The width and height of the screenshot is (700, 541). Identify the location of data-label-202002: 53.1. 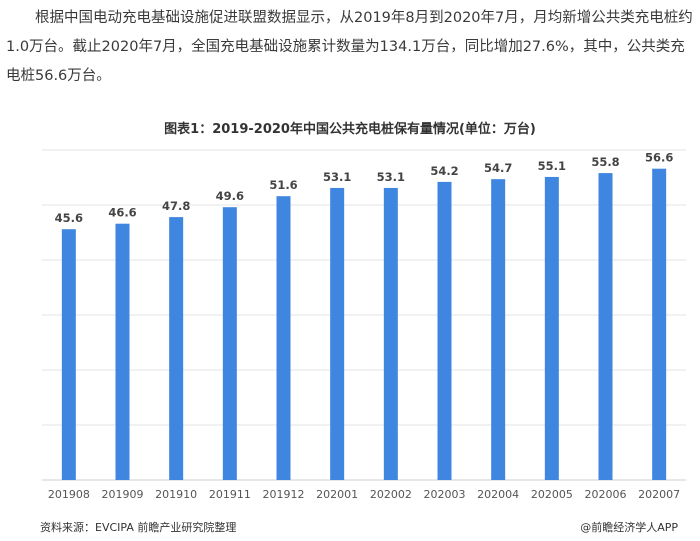
(391, 177).